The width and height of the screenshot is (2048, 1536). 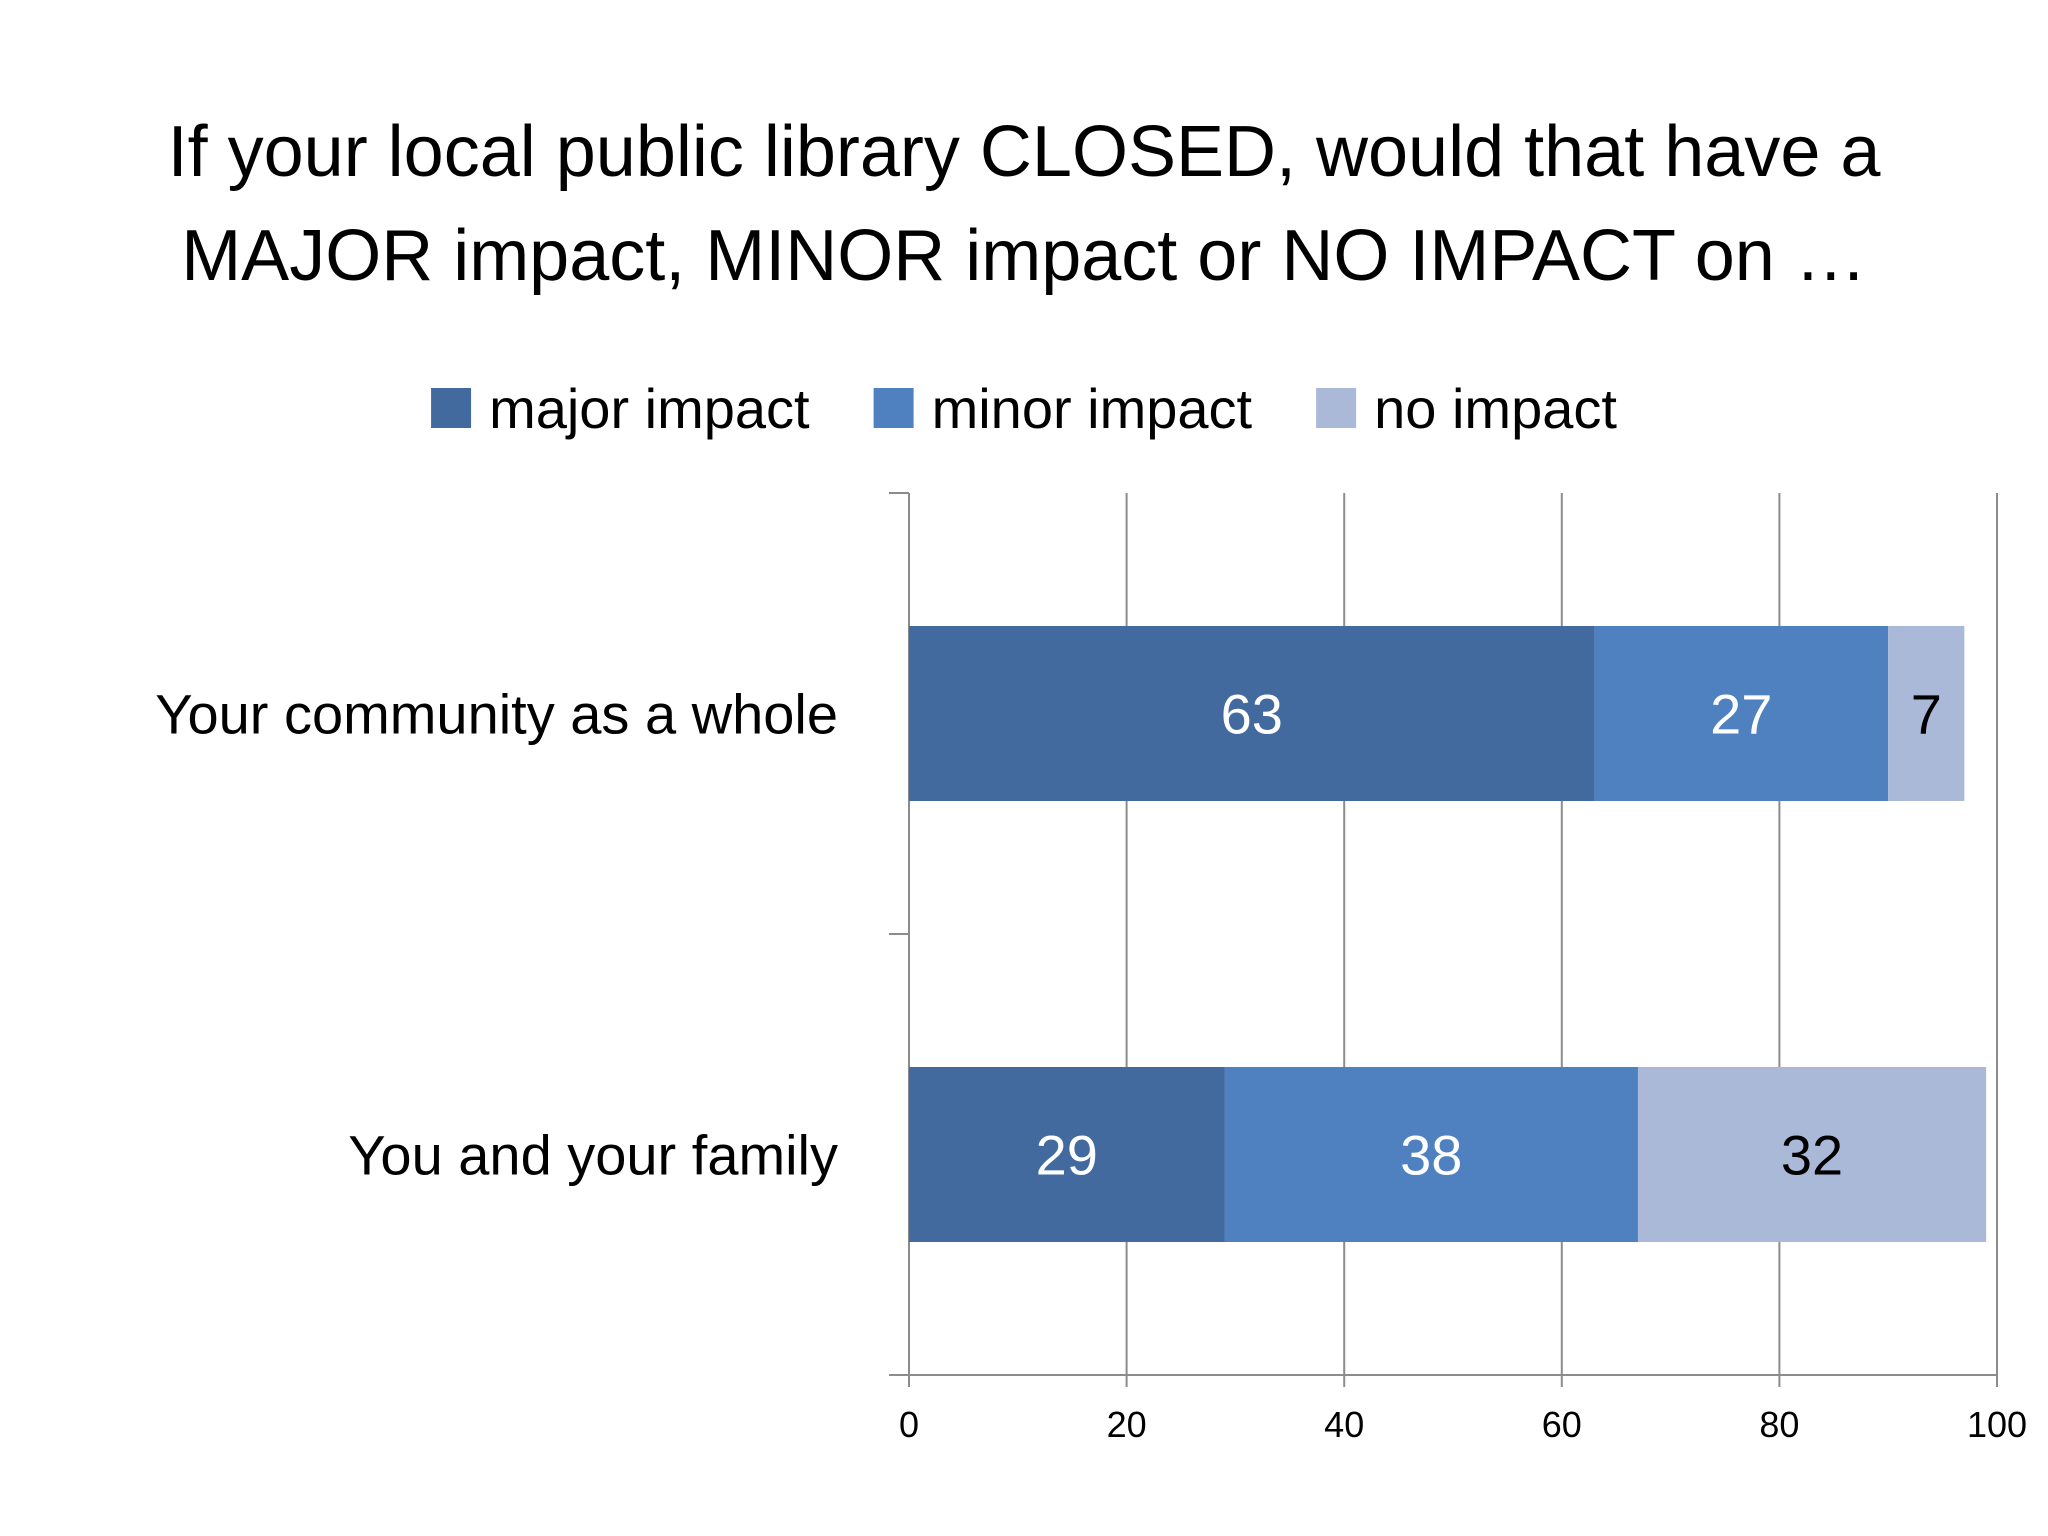 I want to click on data-label: 38, so click(x=1431, y=1155).